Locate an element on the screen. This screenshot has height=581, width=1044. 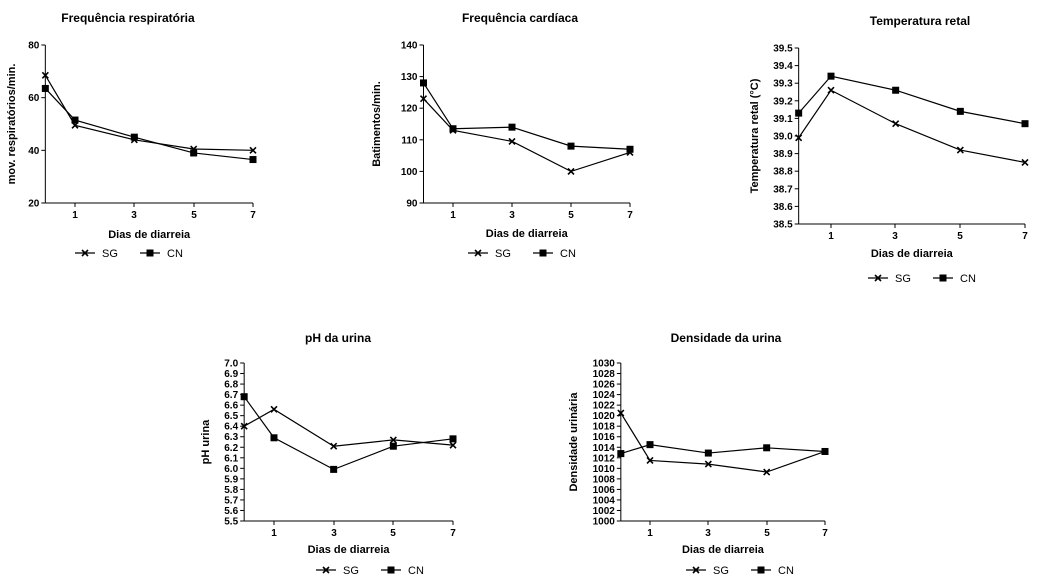
y-tick-label: 5.8 is located at coordinates (231, 490).